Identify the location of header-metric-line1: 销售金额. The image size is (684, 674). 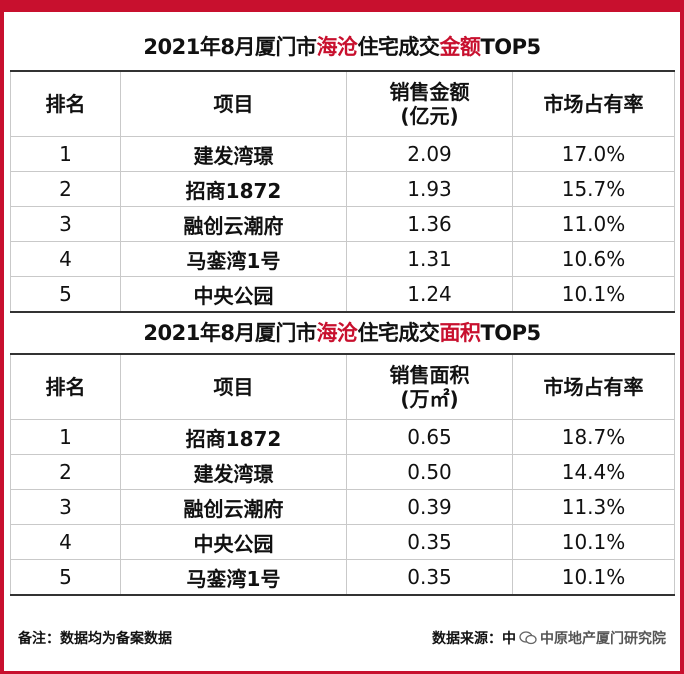
(429, 92).